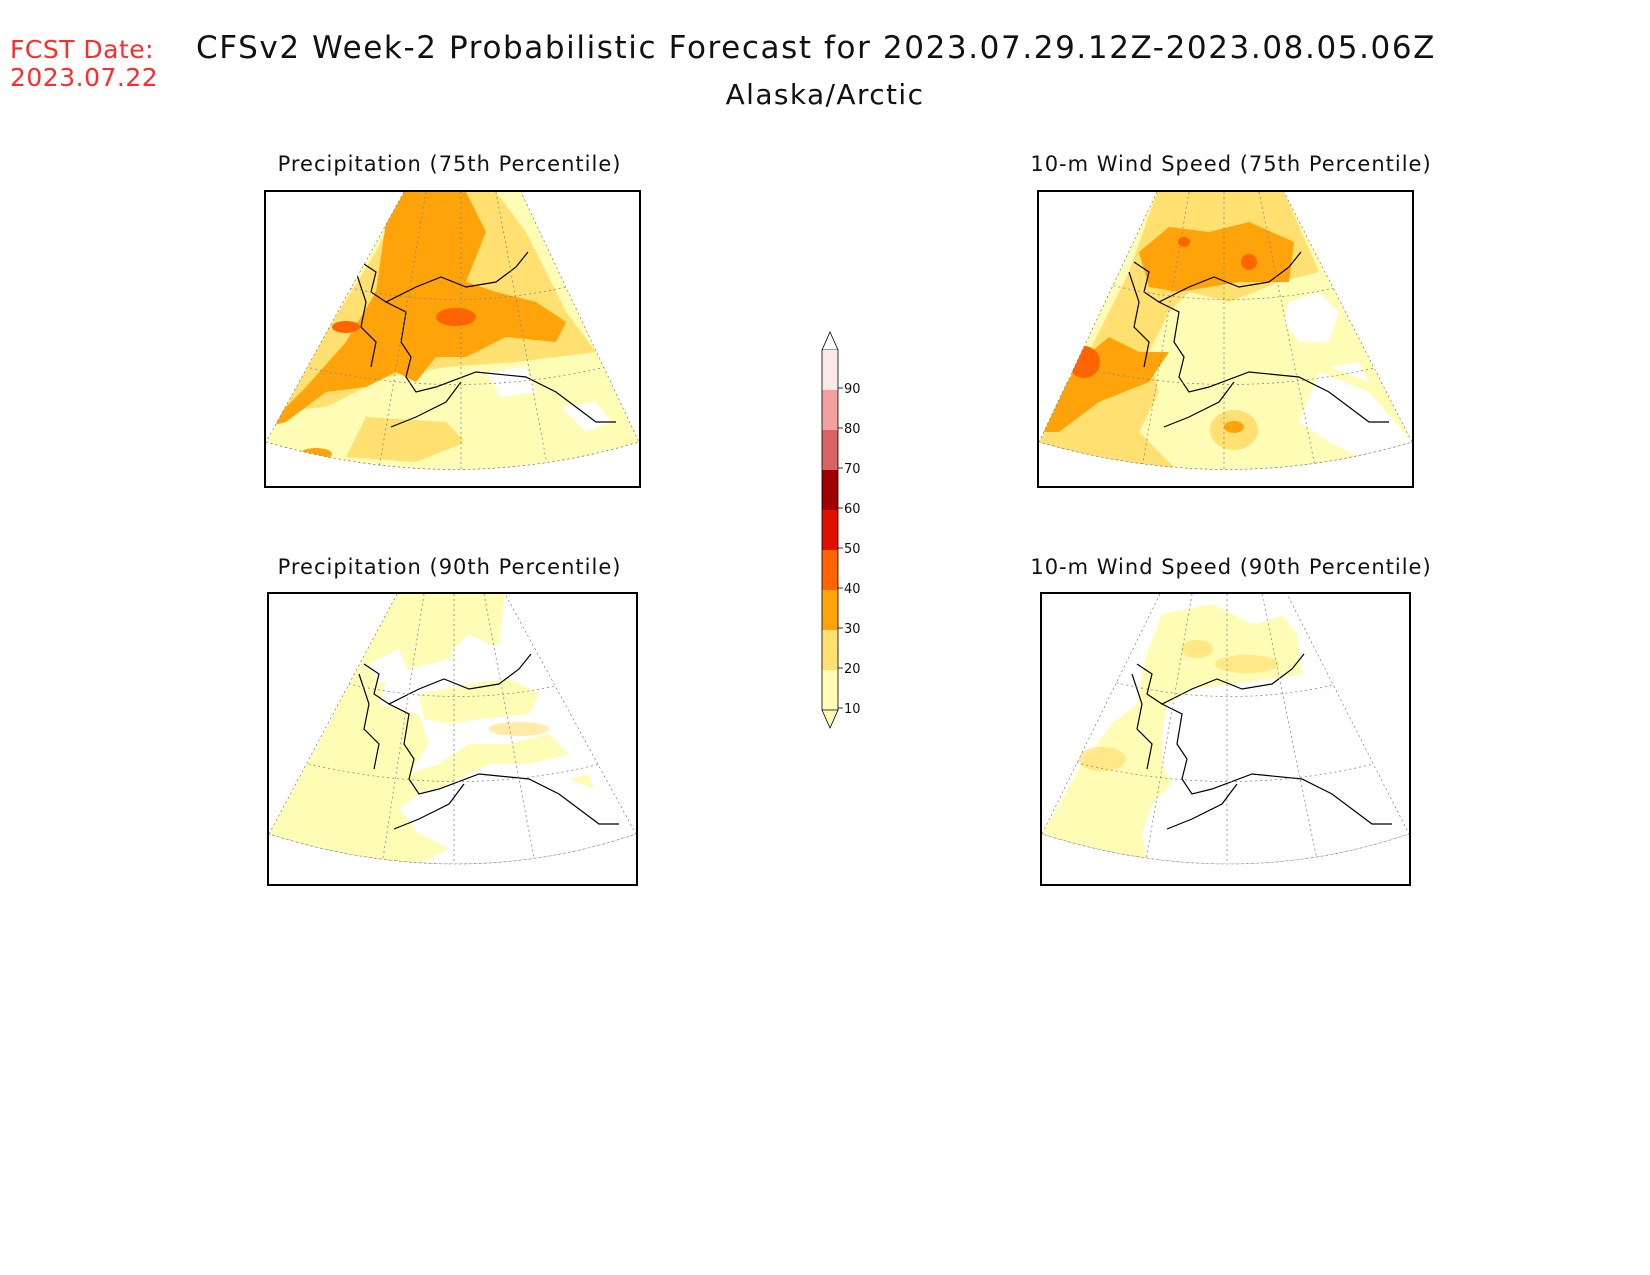 This screenshot has width=1650, height=1275. I want to click on panel-title-wind-75: 10-m Wind Speed (75th Percentile), so click(1231, 164).